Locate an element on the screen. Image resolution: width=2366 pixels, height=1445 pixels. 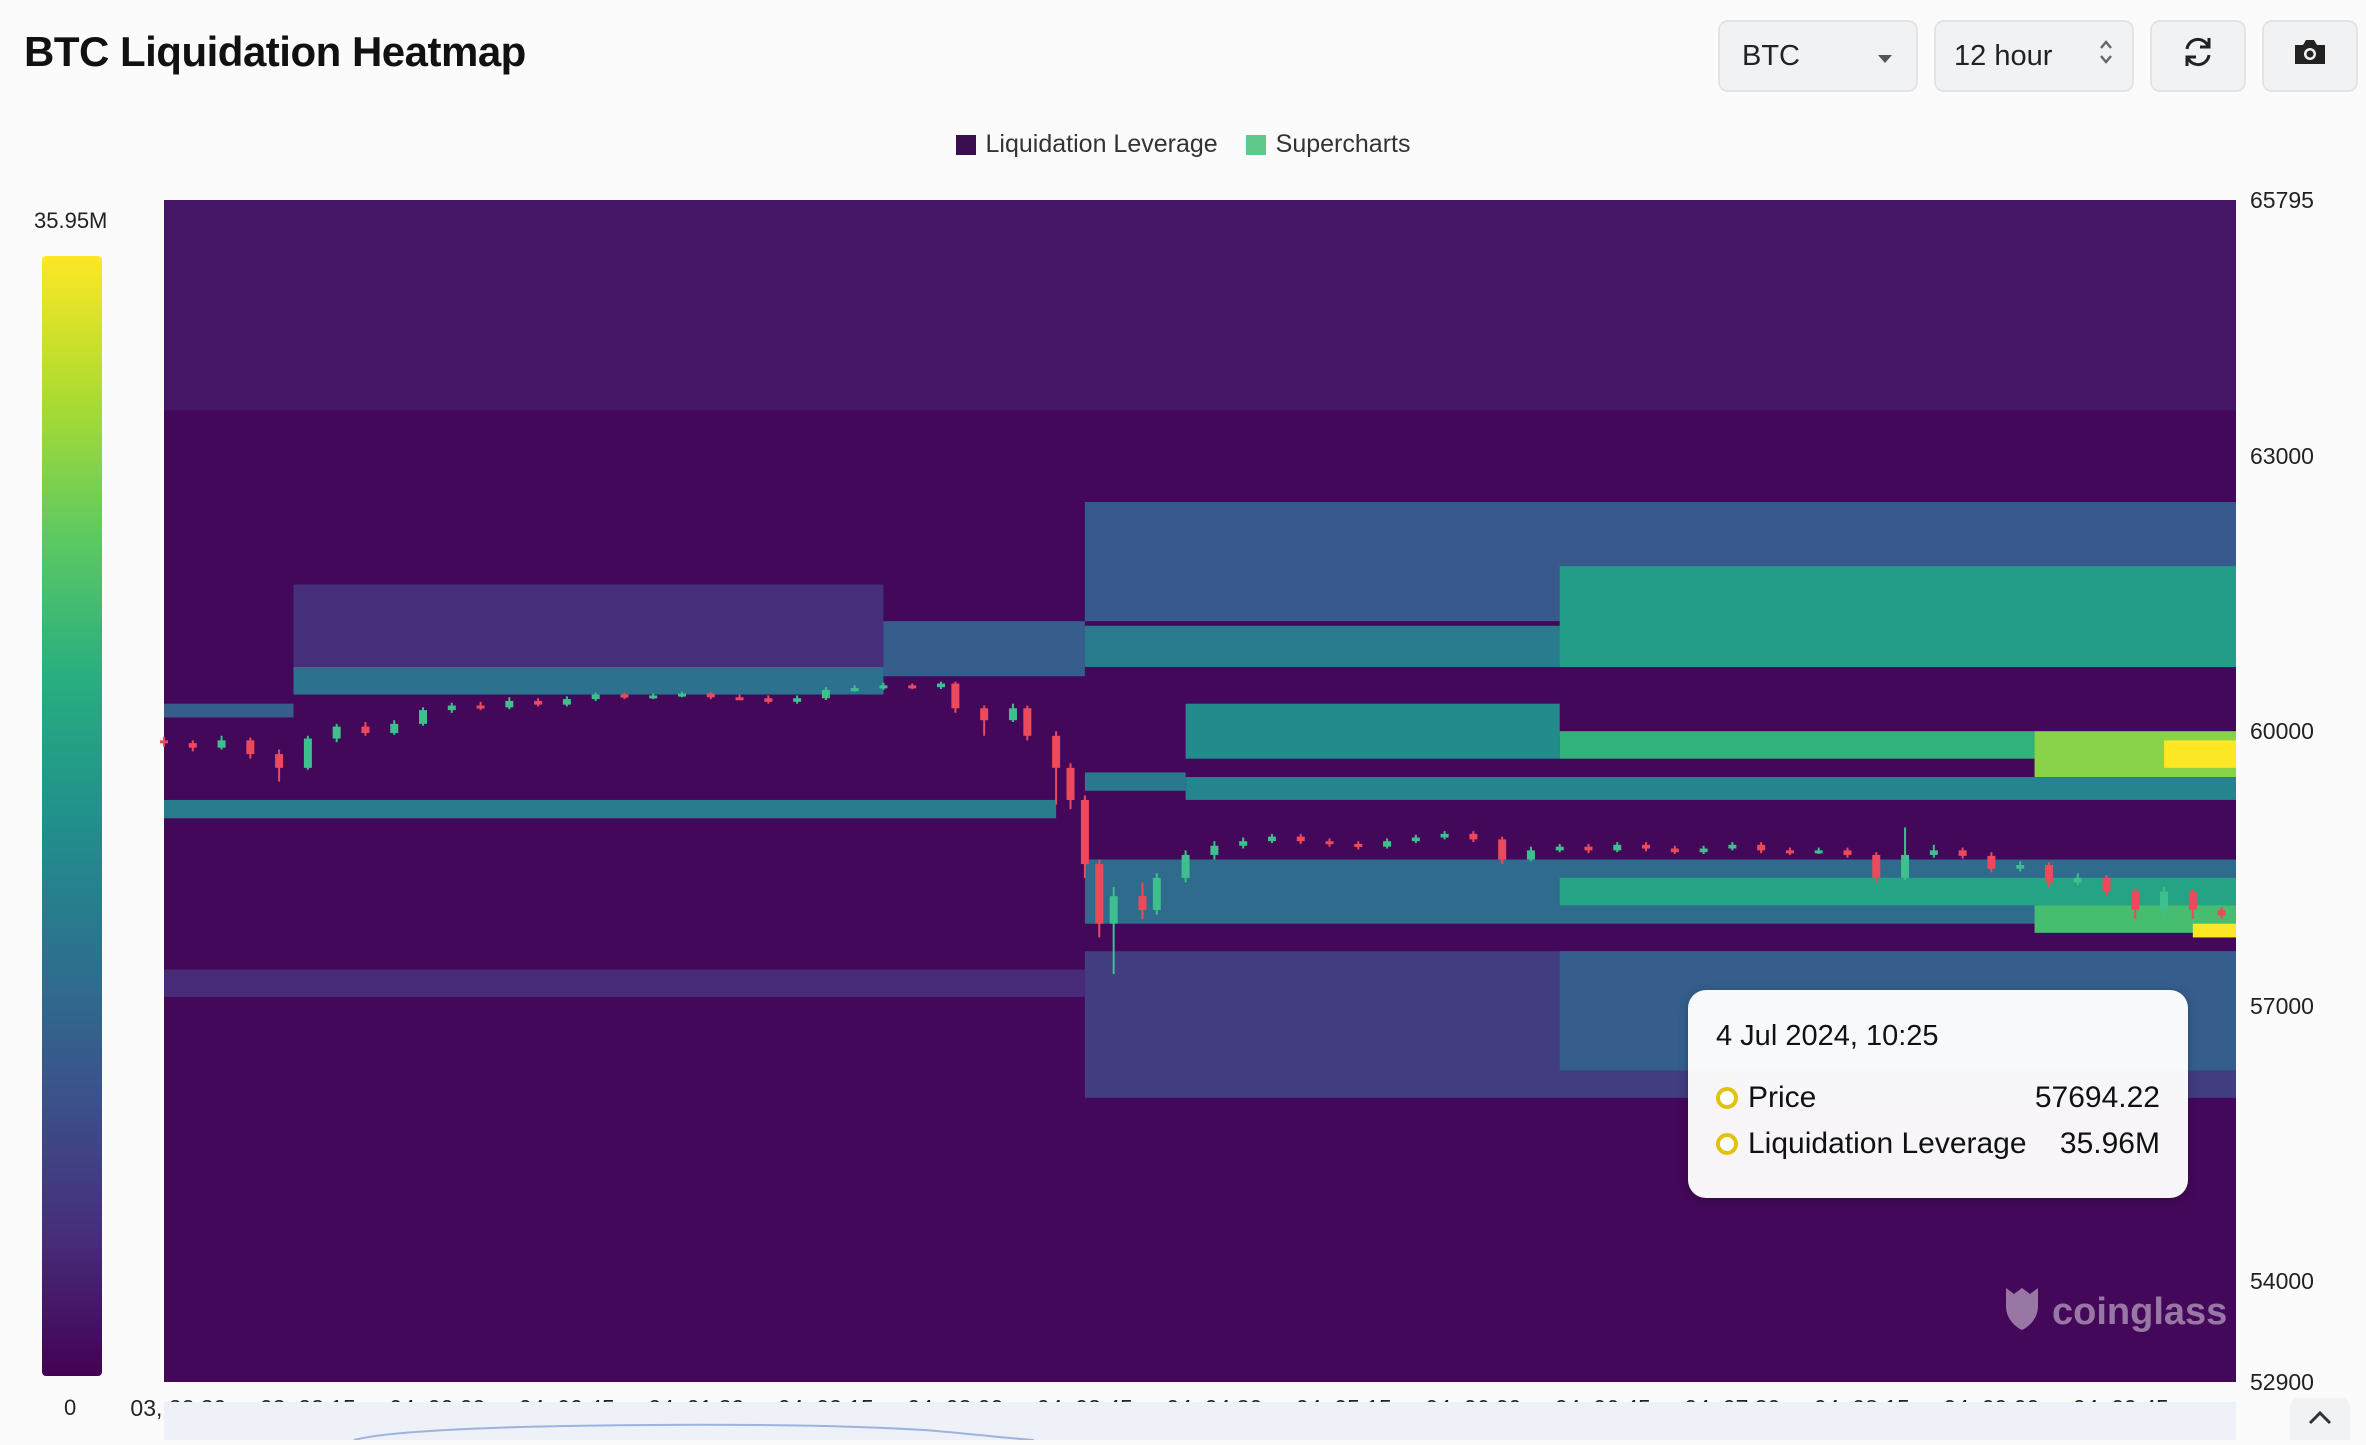
refresh-icon is located at coordinates (2198, 56).